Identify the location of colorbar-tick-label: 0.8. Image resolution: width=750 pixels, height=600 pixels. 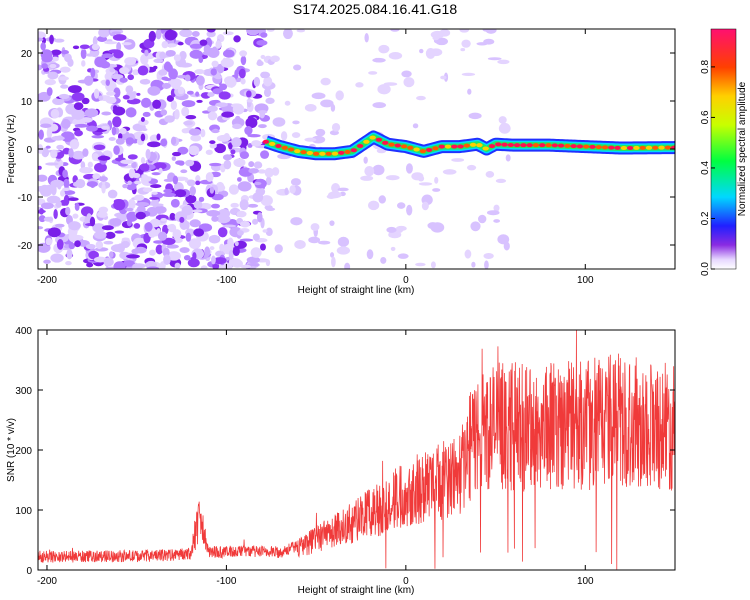
(705, 67).